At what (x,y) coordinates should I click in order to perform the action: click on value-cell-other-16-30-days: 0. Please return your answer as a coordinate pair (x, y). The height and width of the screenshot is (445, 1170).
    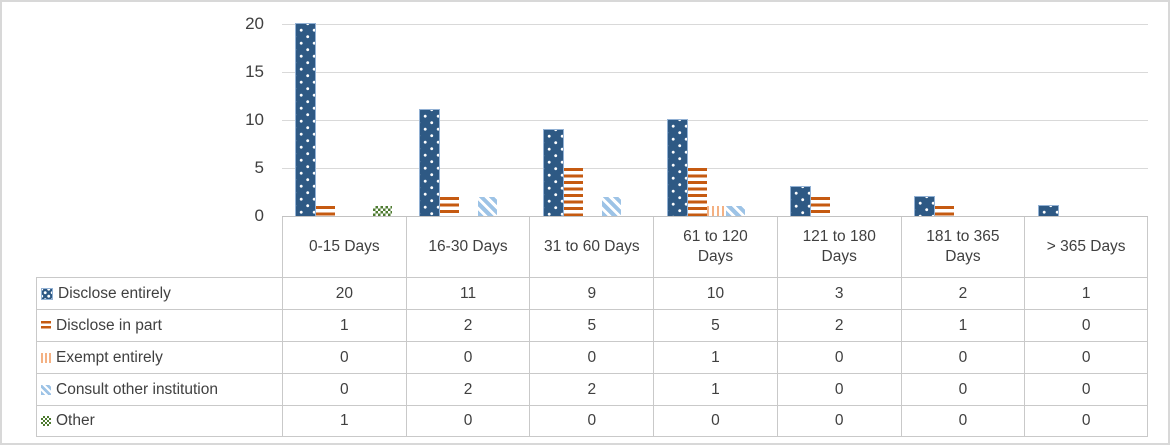
    Looking at the image, I should click on (467, 421).